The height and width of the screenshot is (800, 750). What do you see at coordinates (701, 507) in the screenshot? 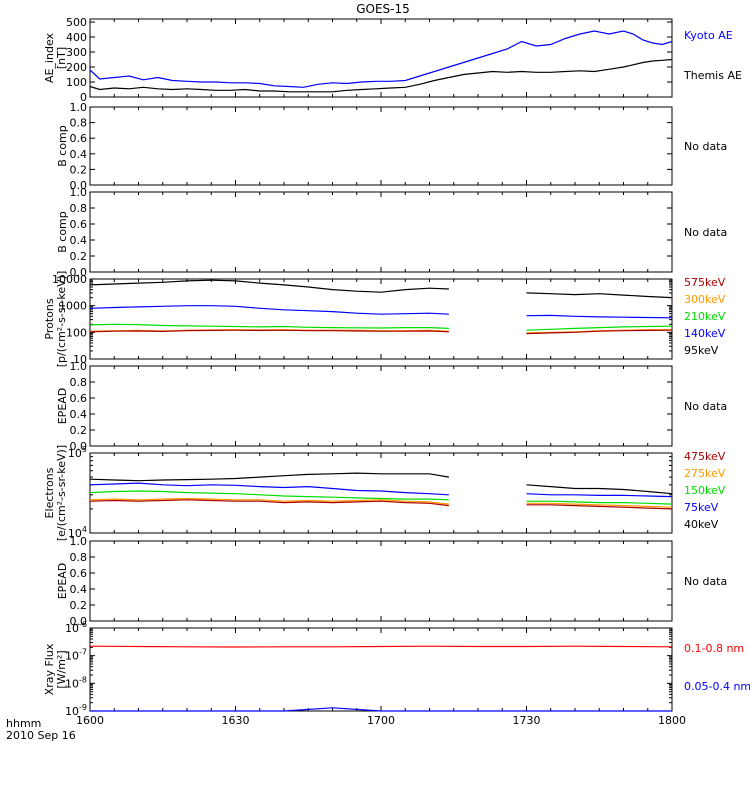
I see `legend-entry: 75keV` at bounding box center [701, 507].